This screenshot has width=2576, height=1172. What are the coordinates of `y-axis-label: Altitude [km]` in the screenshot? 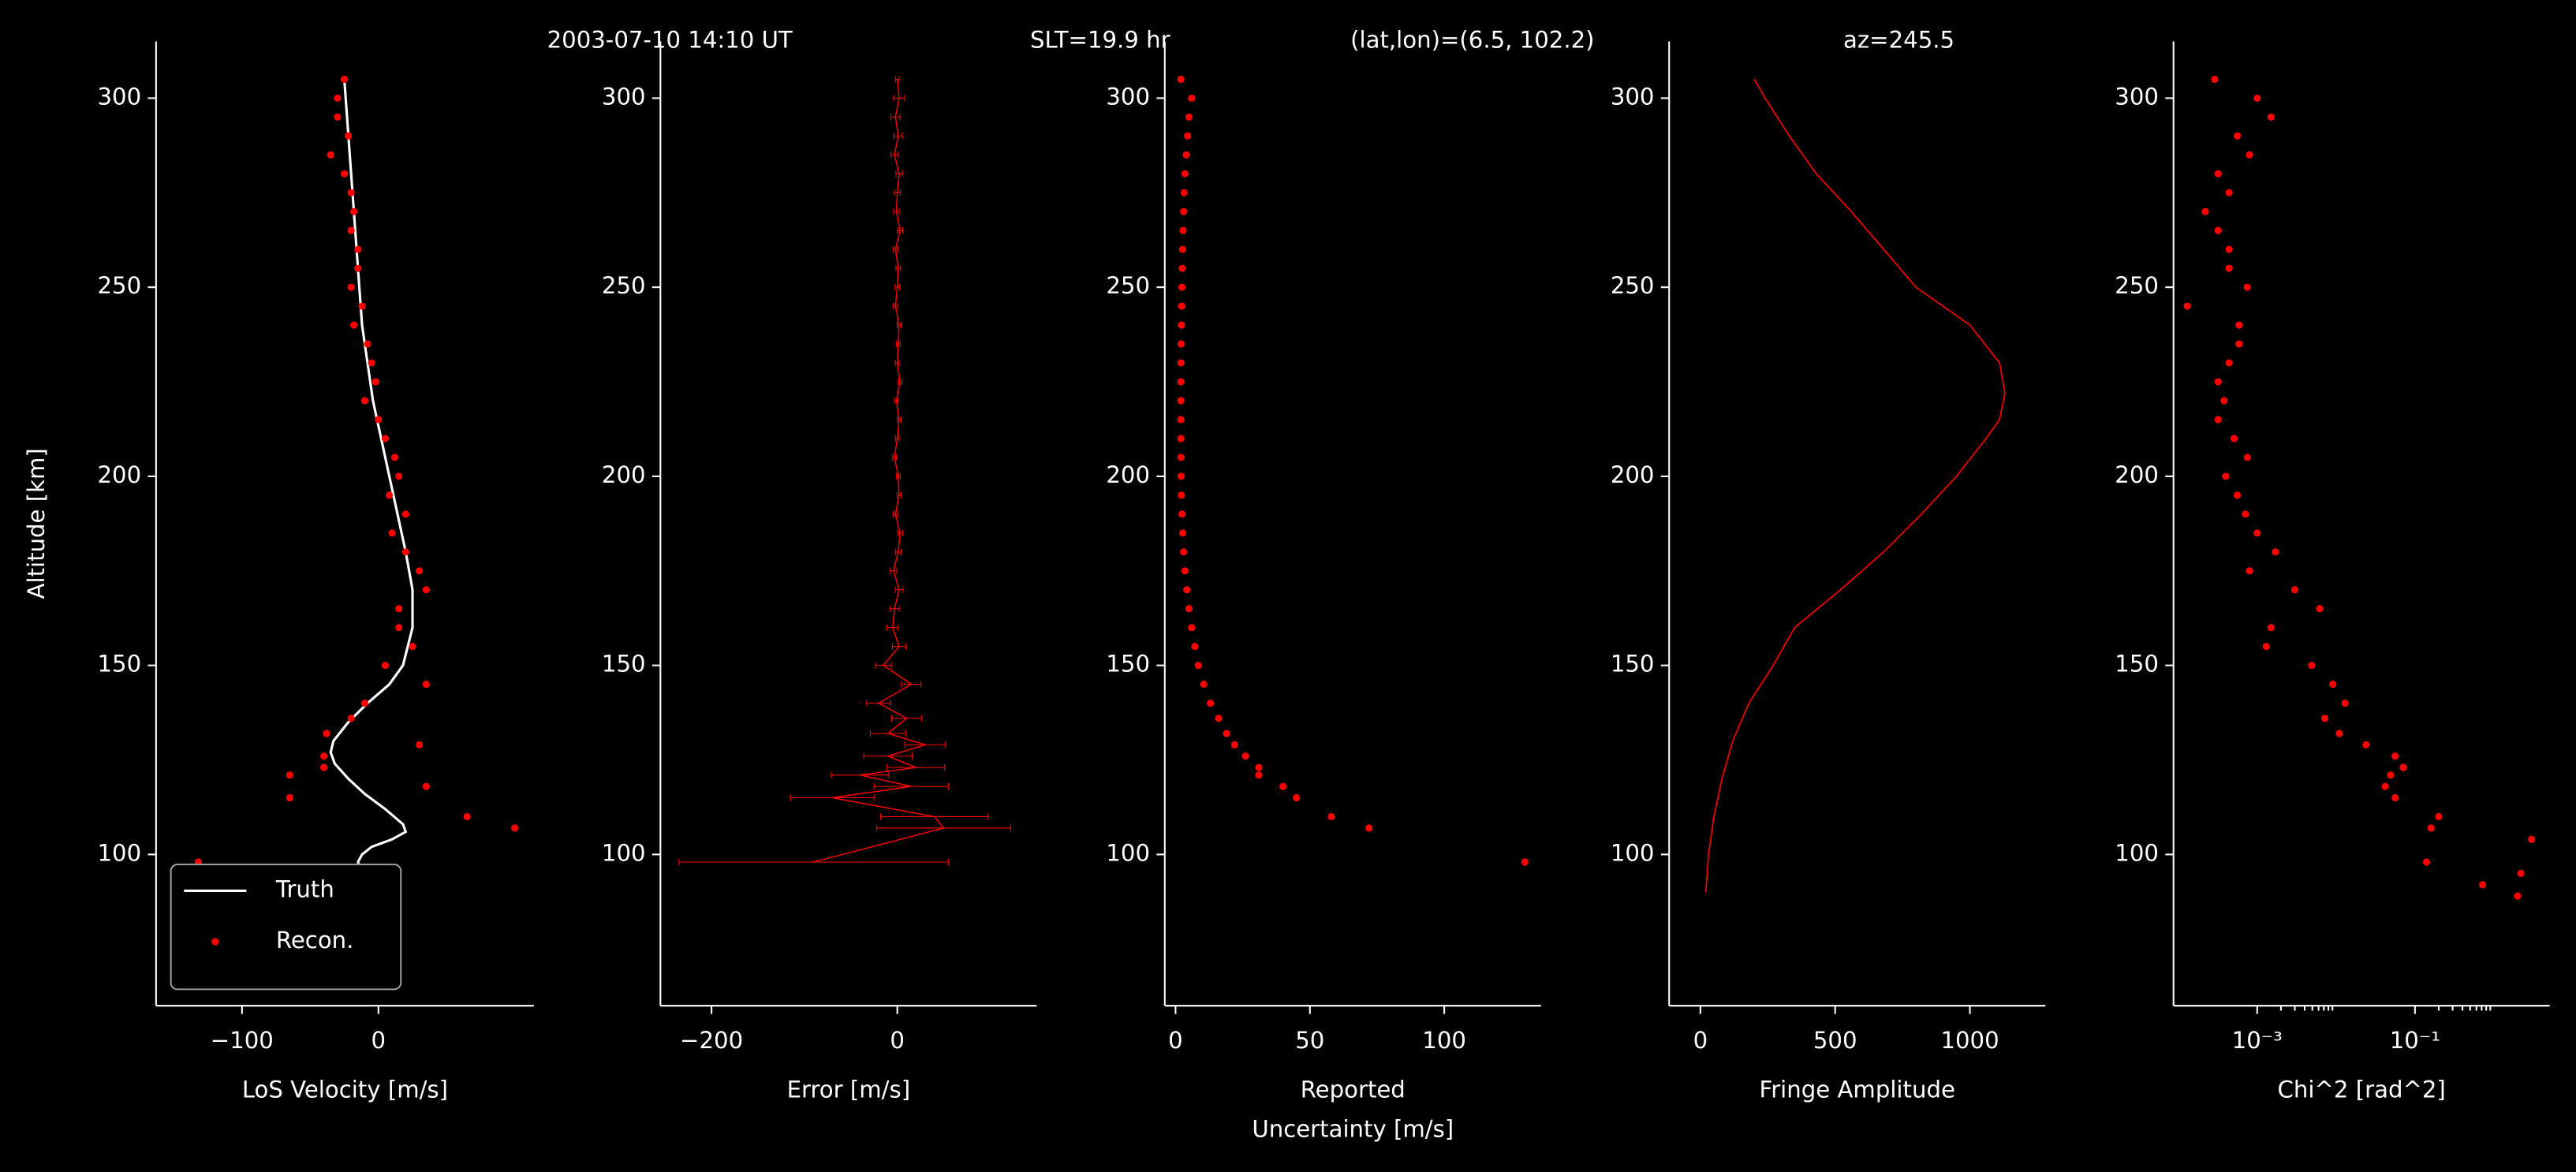 It's located at (36, 523).